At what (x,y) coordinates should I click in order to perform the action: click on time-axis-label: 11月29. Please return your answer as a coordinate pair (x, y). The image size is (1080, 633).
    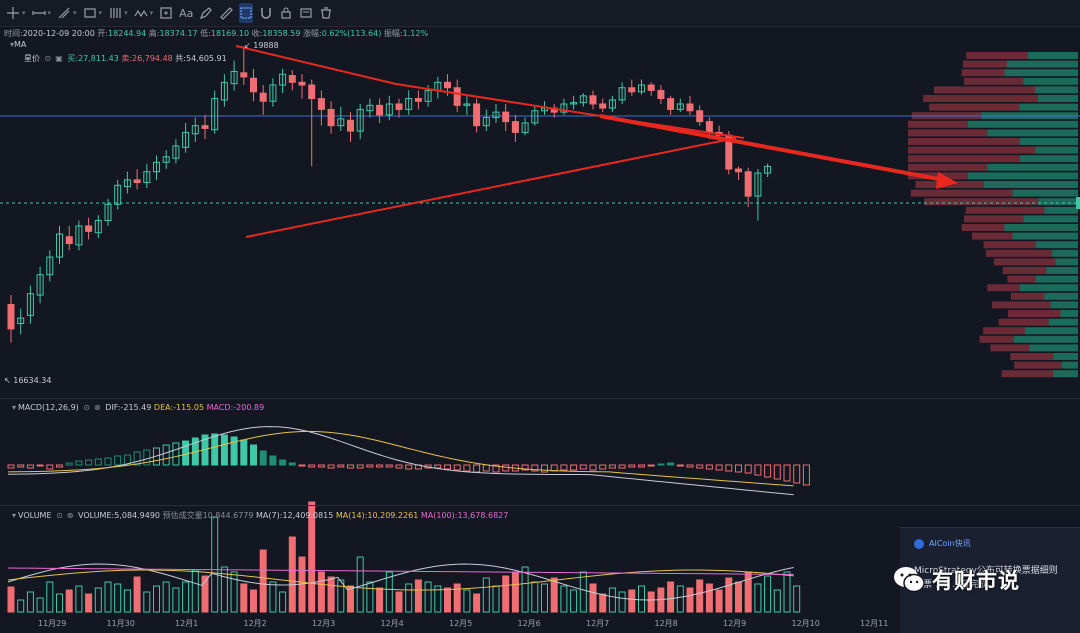
    Looking at the image, I should click on (52, 623).